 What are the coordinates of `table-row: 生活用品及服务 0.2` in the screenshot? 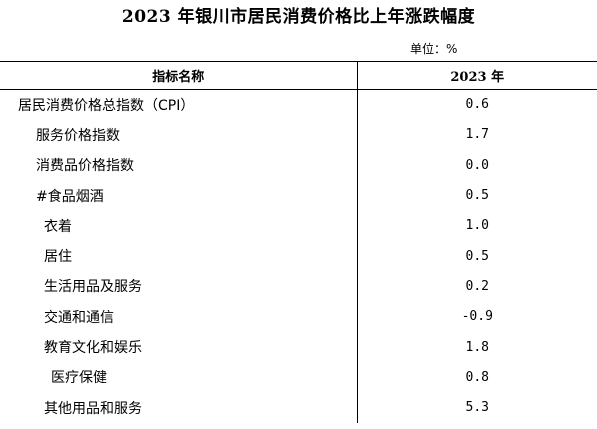 It's located at (298, 286).